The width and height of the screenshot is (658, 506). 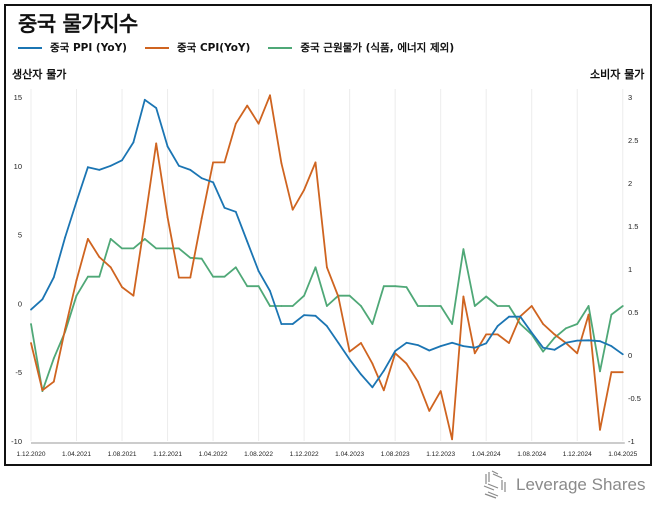 I want to click on x-tick-label: 1.08.2021, so click(x=122, y=454).